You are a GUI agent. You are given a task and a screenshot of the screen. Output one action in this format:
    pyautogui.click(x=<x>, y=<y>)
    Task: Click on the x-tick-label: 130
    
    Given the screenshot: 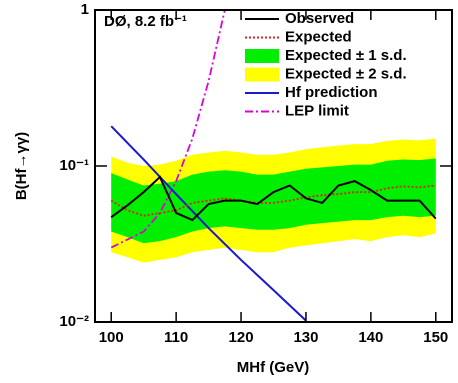 What is the action you would take?
    pyautogui.click(x=305, y=337)
    